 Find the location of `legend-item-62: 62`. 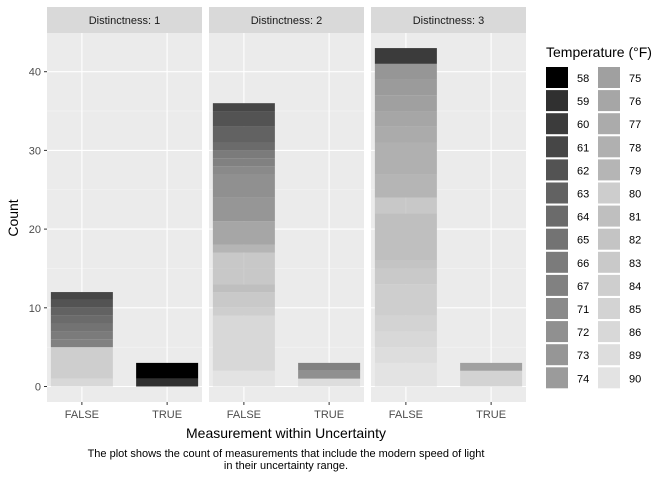

legend-item-62: 62 is located at coordinates (567, 170).